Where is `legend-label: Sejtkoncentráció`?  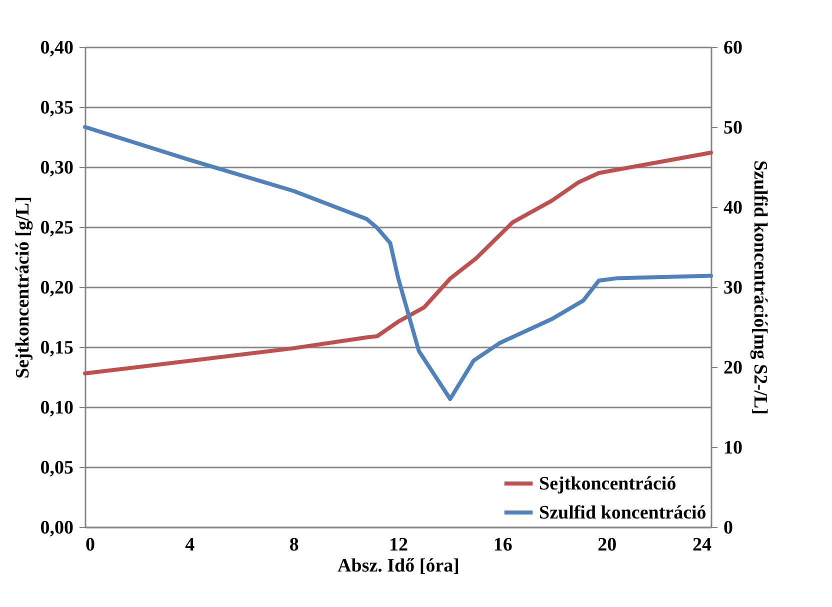 legend-label: Sejtkoncentráció is located at coordinates (607, 484).